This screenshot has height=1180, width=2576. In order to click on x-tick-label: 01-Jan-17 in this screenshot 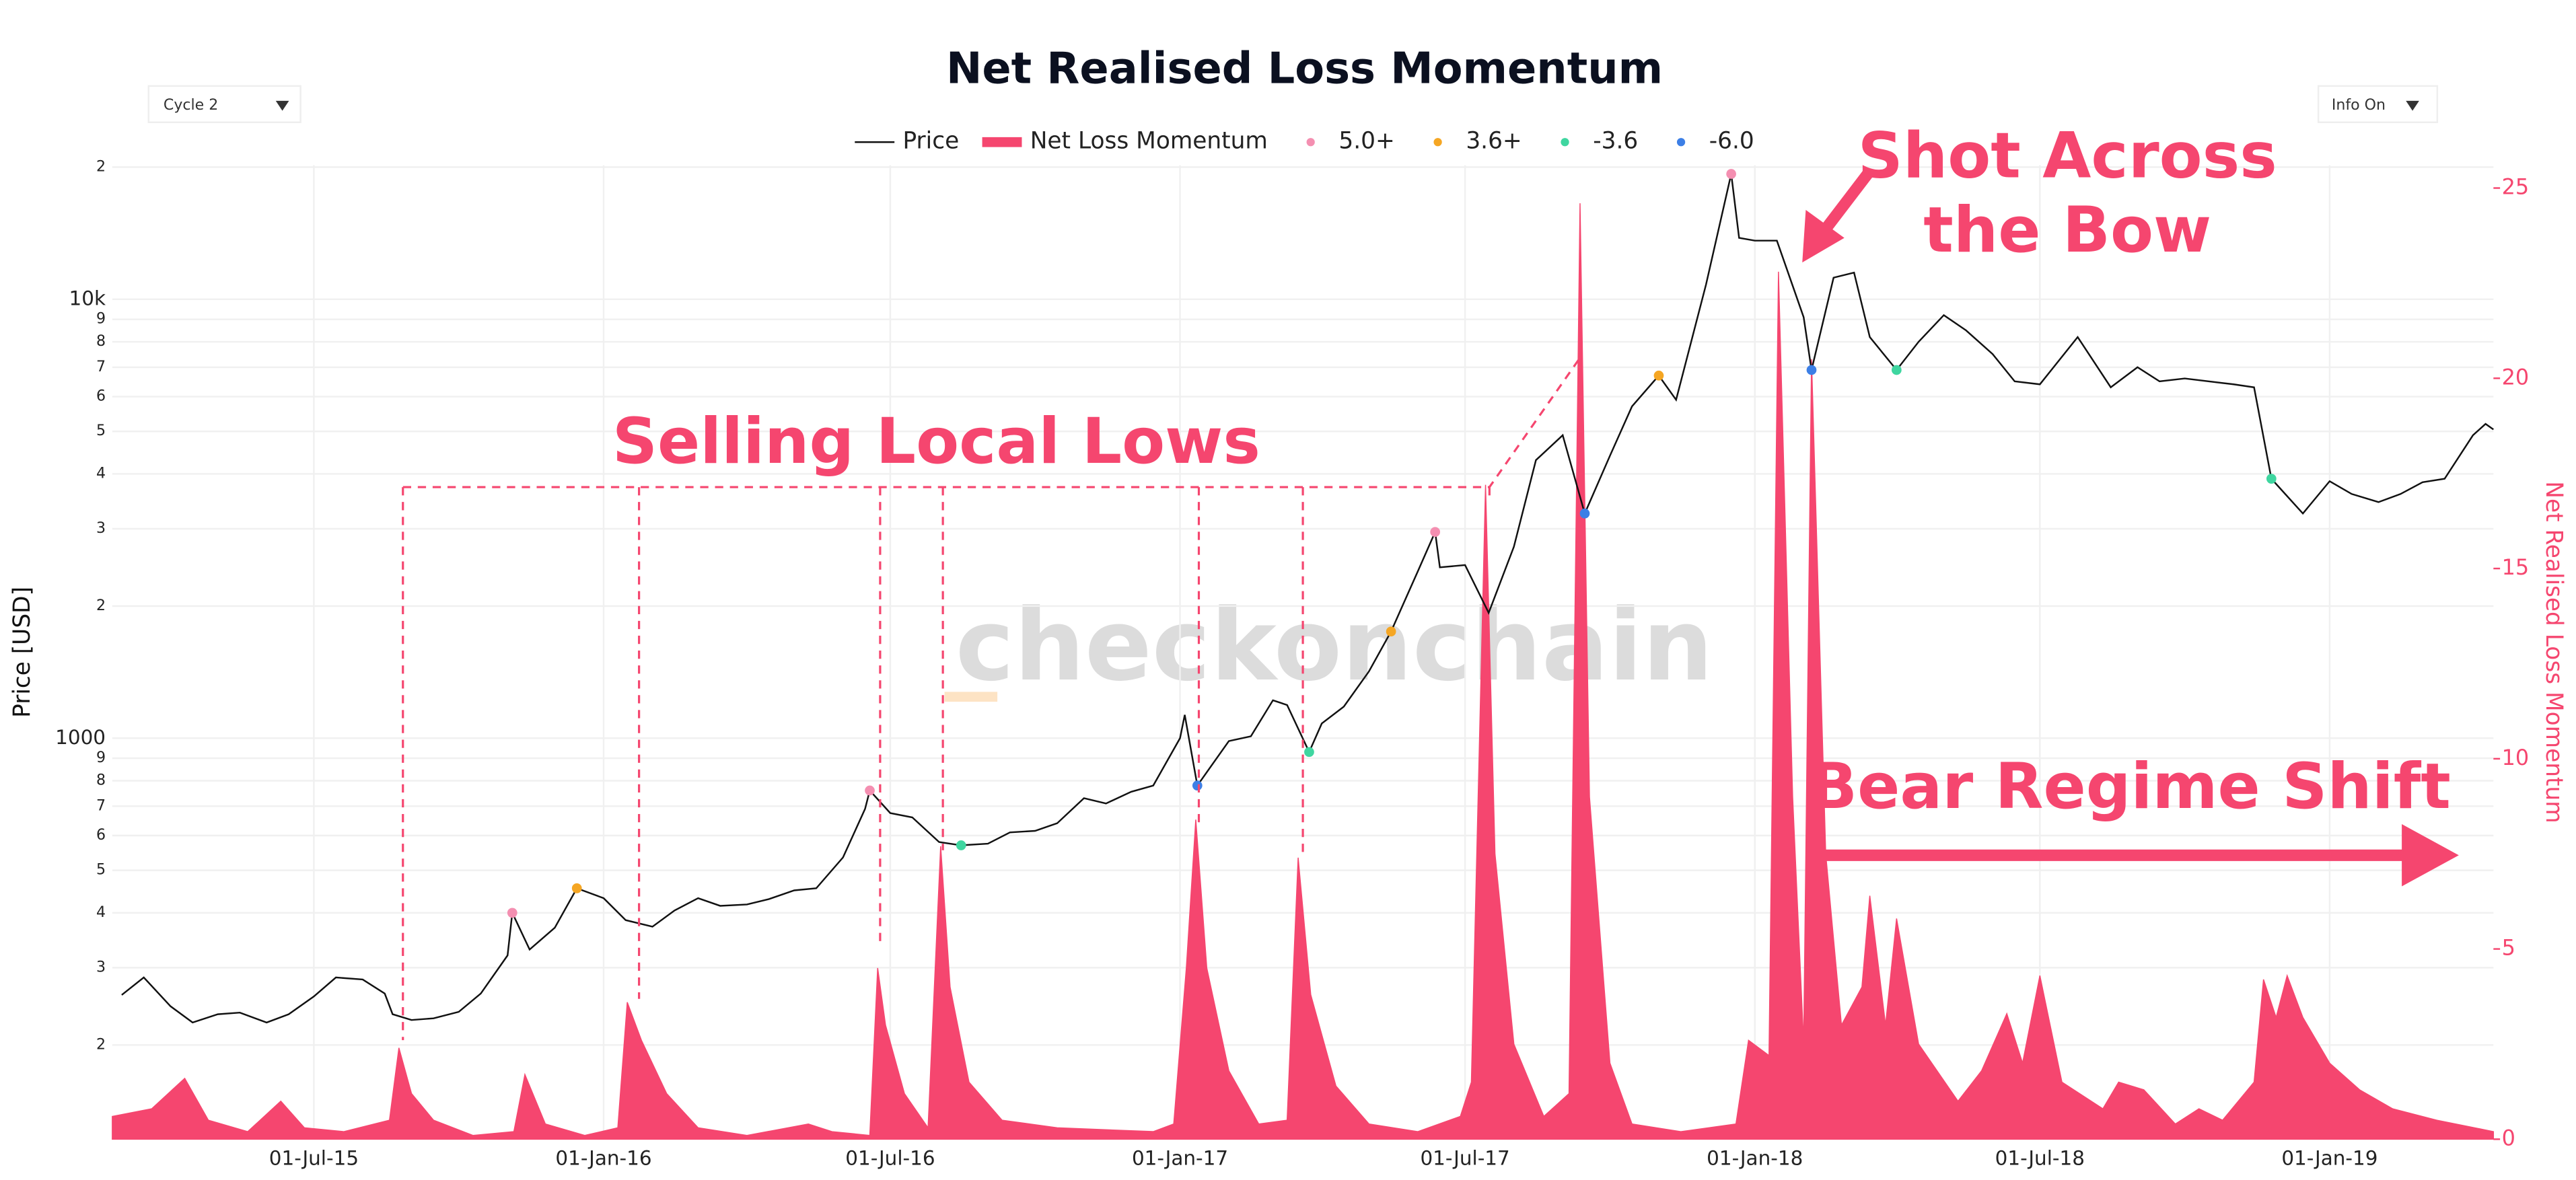, I will do `click(1180, 1157)`.